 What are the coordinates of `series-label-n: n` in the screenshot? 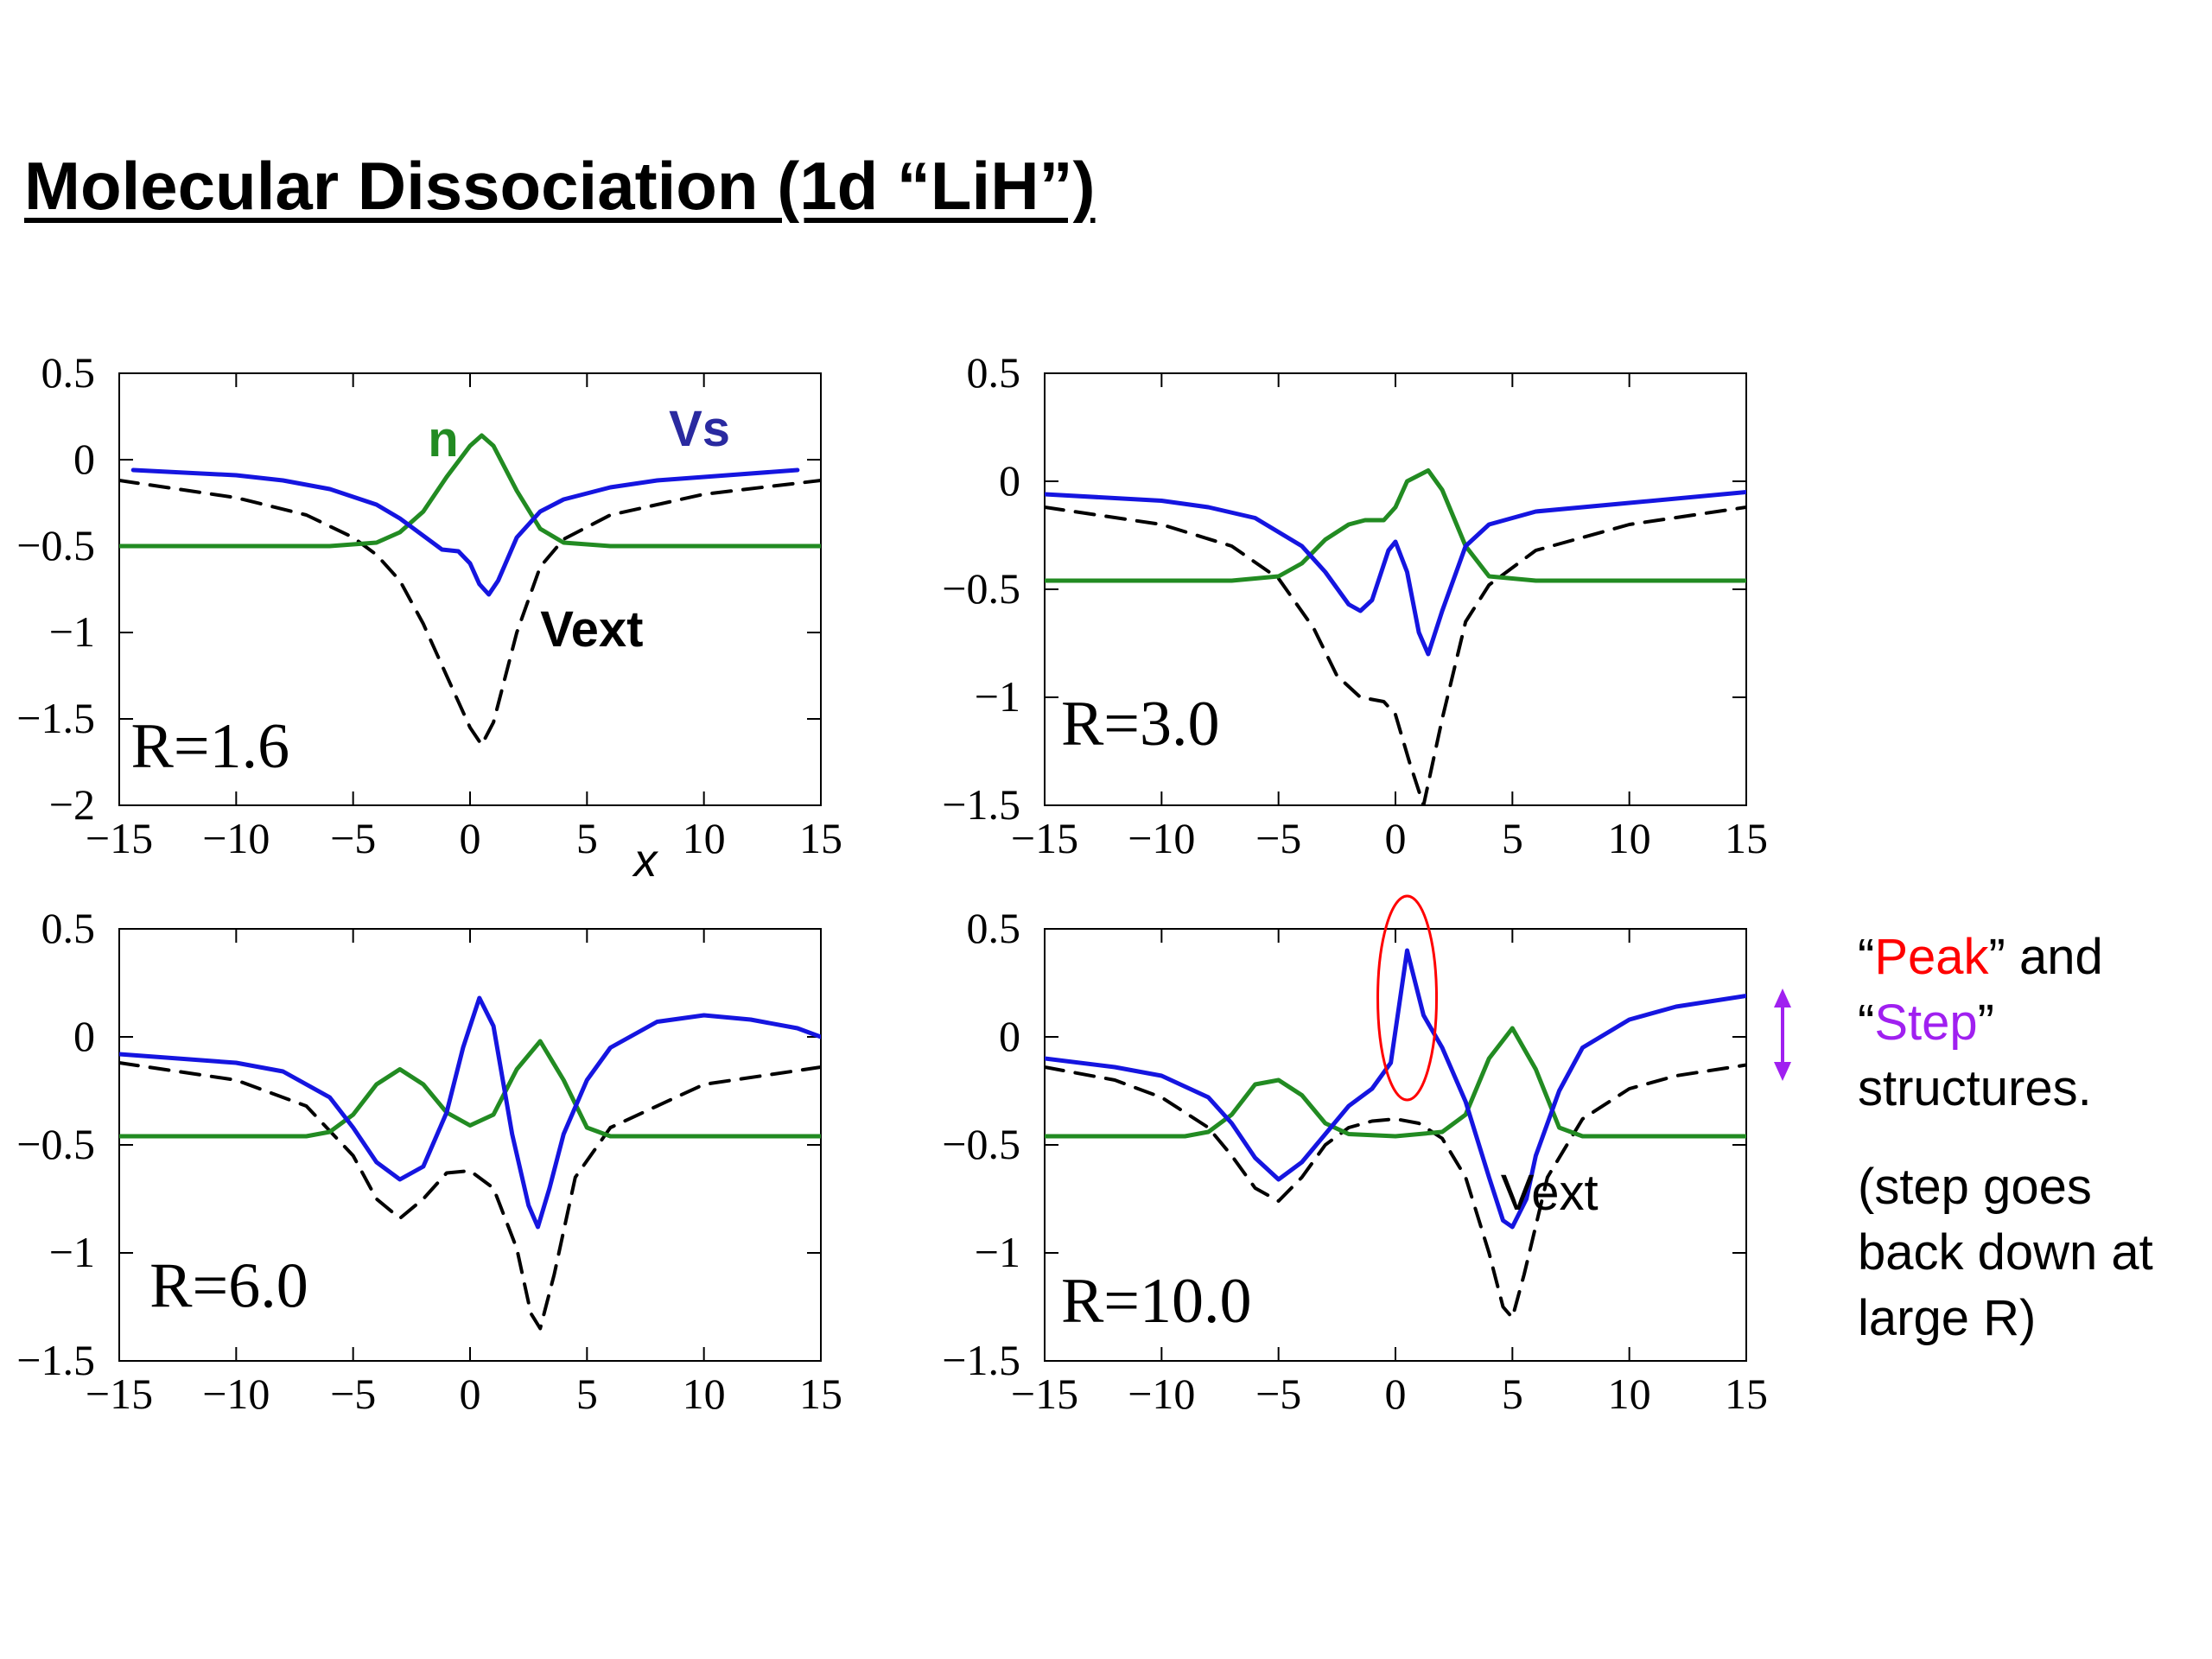 It's located at (443, 439).